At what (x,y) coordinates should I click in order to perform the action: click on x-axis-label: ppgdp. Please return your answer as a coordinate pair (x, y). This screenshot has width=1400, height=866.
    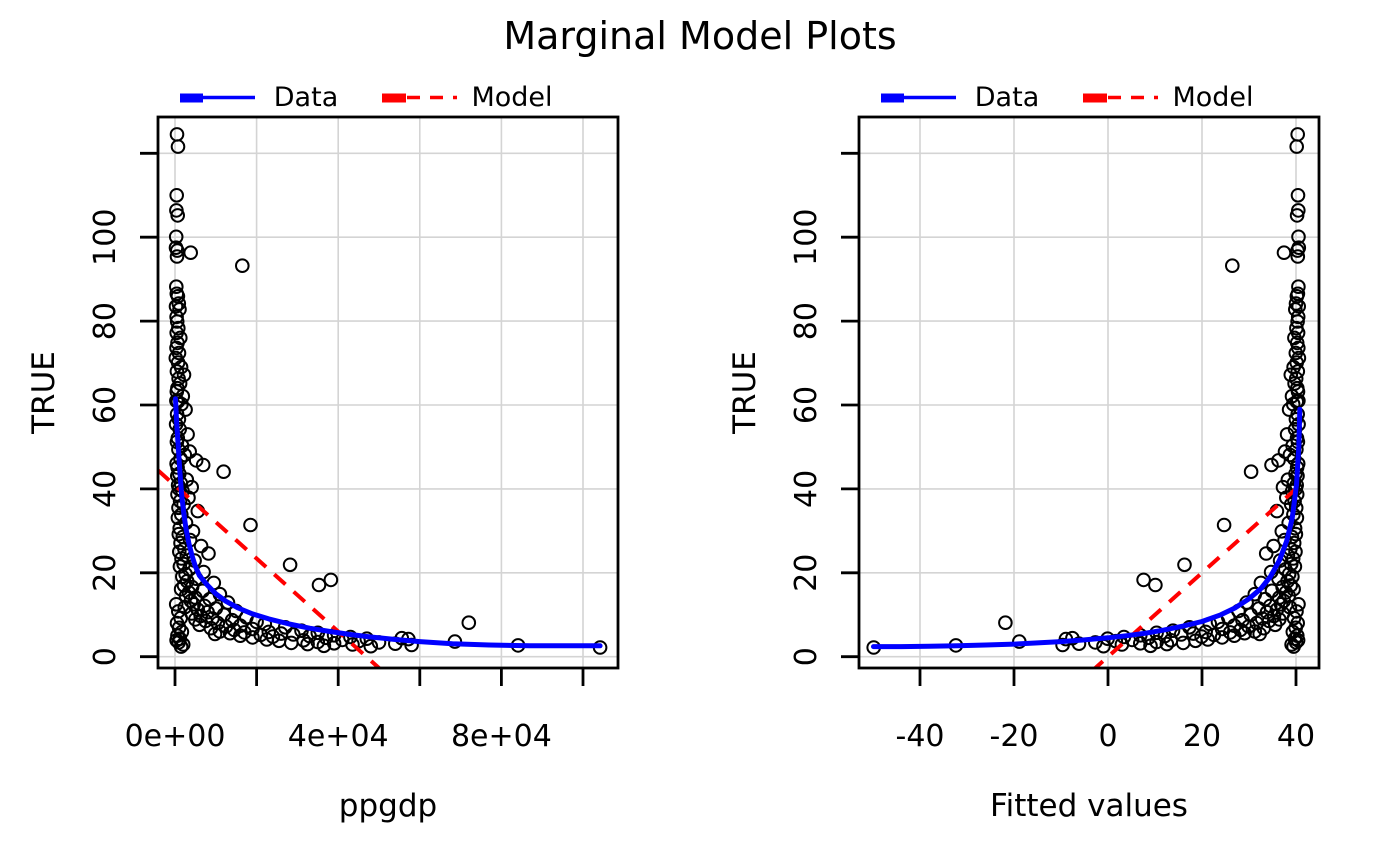
    Looking at the image, I should click on (388, 806).